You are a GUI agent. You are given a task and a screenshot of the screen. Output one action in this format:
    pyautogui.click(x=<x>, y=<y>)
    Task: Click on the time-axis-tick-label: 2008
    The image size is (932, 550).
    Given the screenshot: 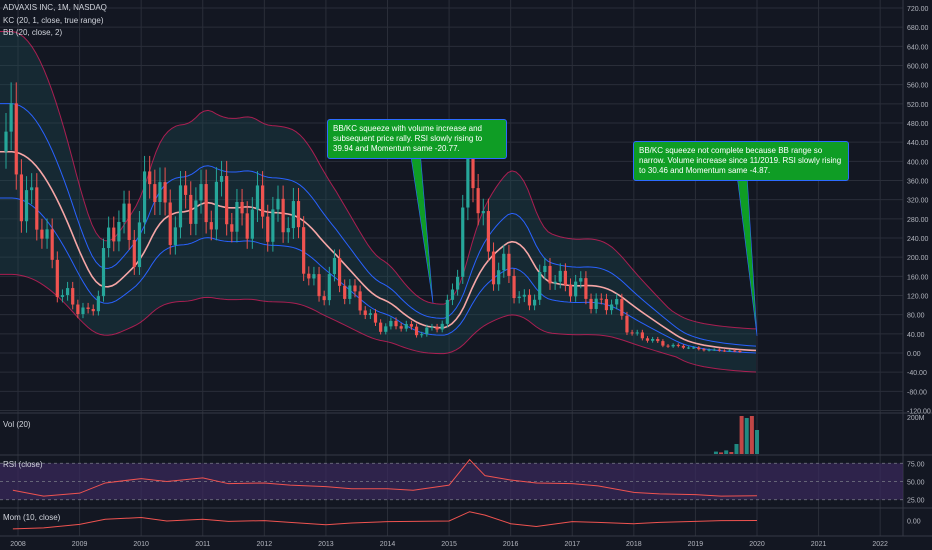 What is the action you would take?
    pyautogui.click(x=18, y=544)
    